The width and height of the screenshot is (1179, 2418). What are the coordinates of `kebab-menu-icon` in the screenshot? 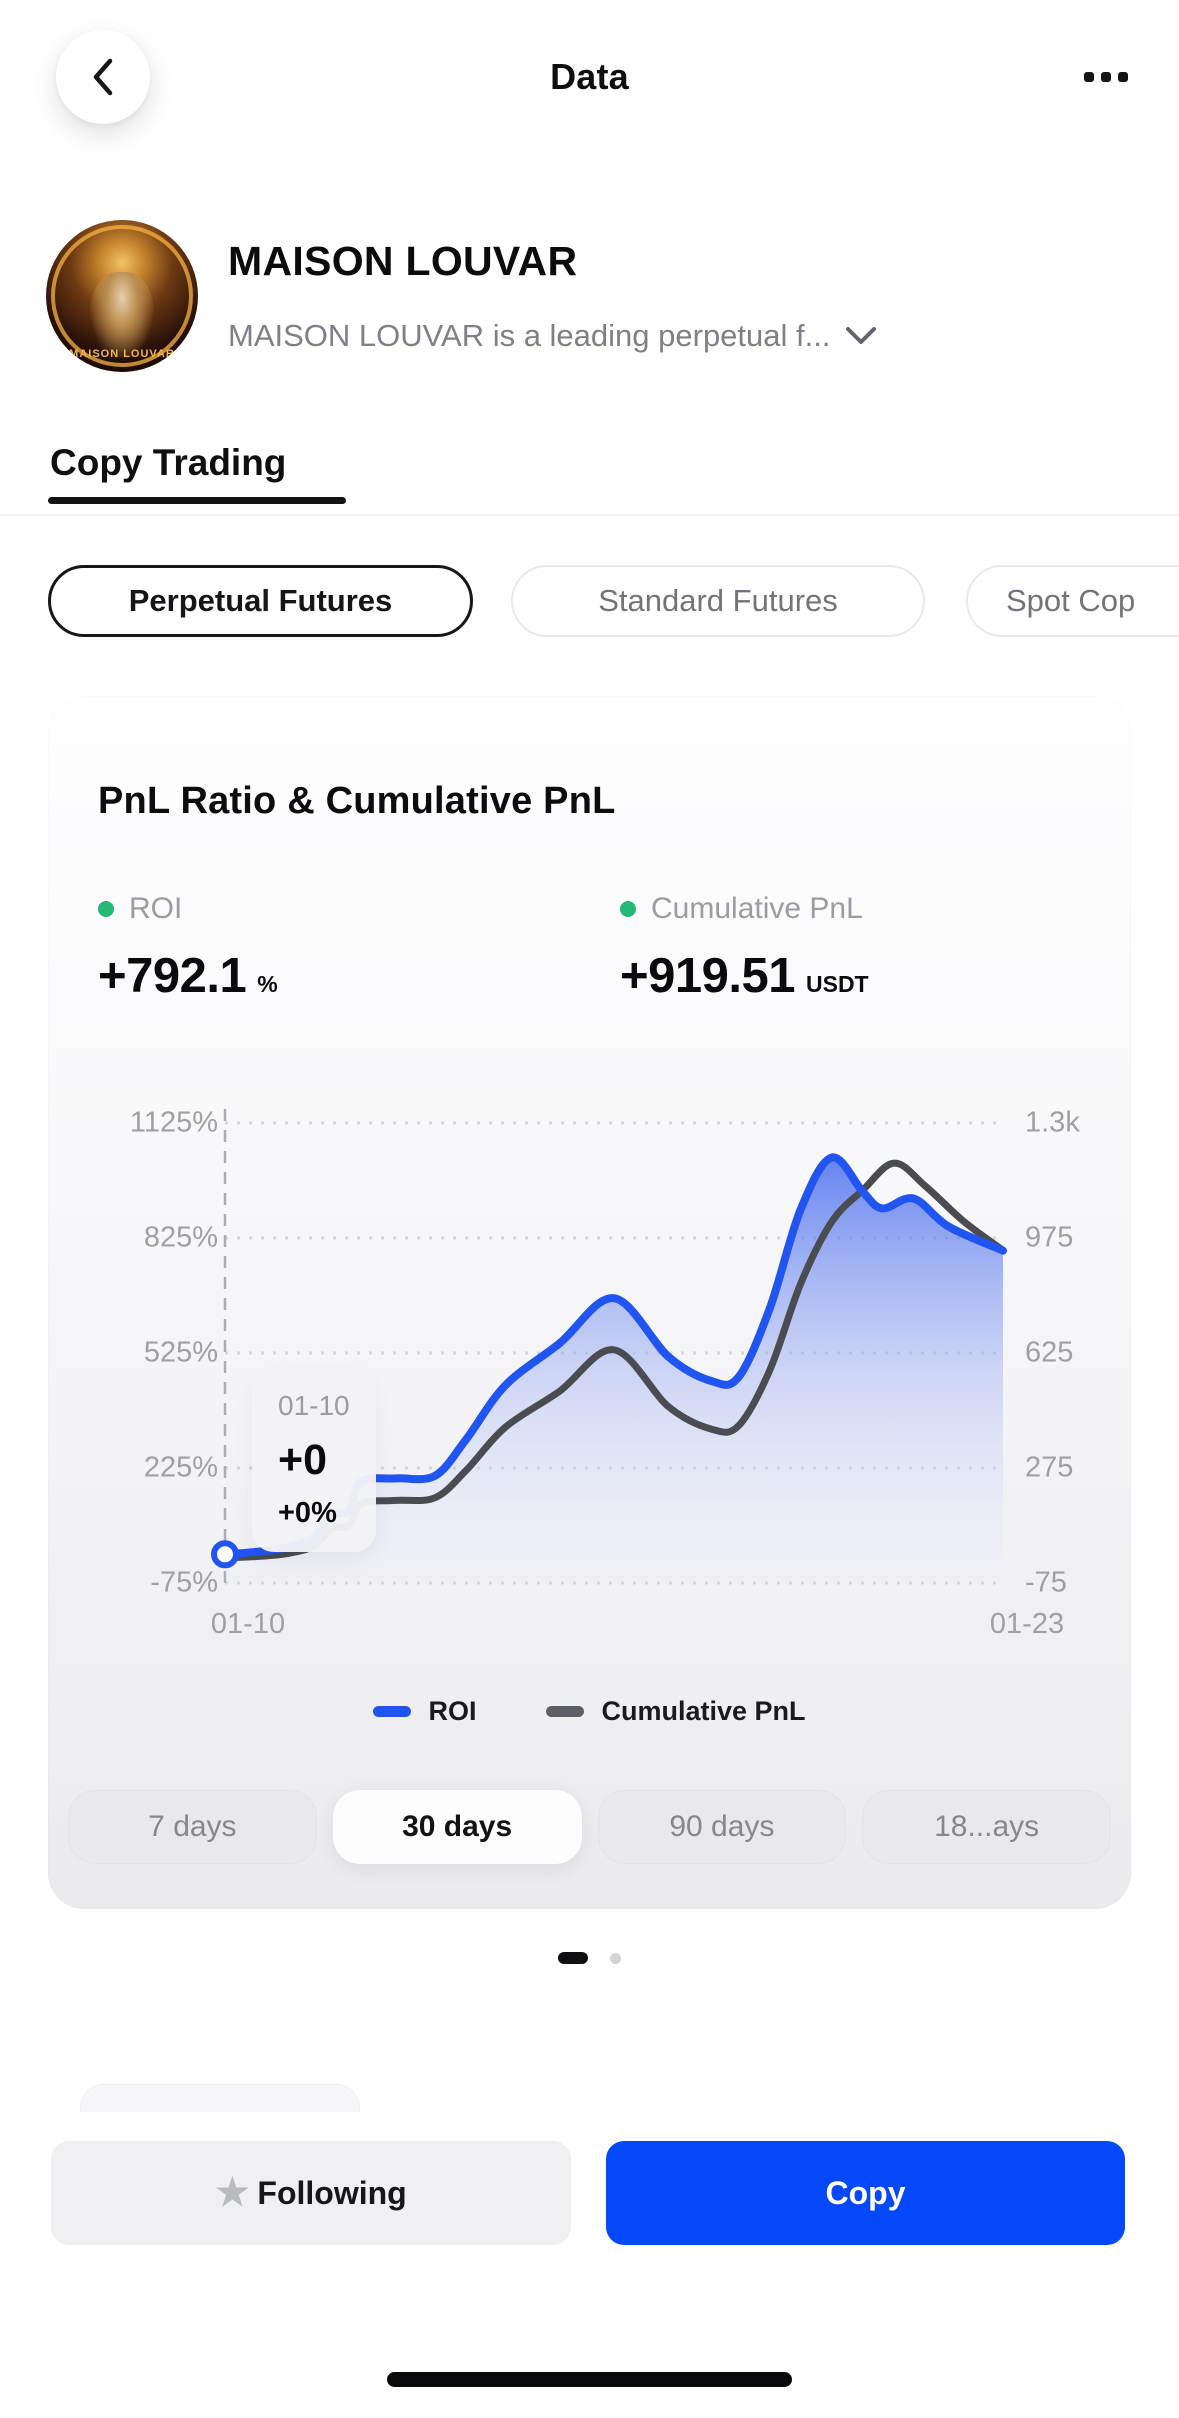 It's located at (1106, 77).